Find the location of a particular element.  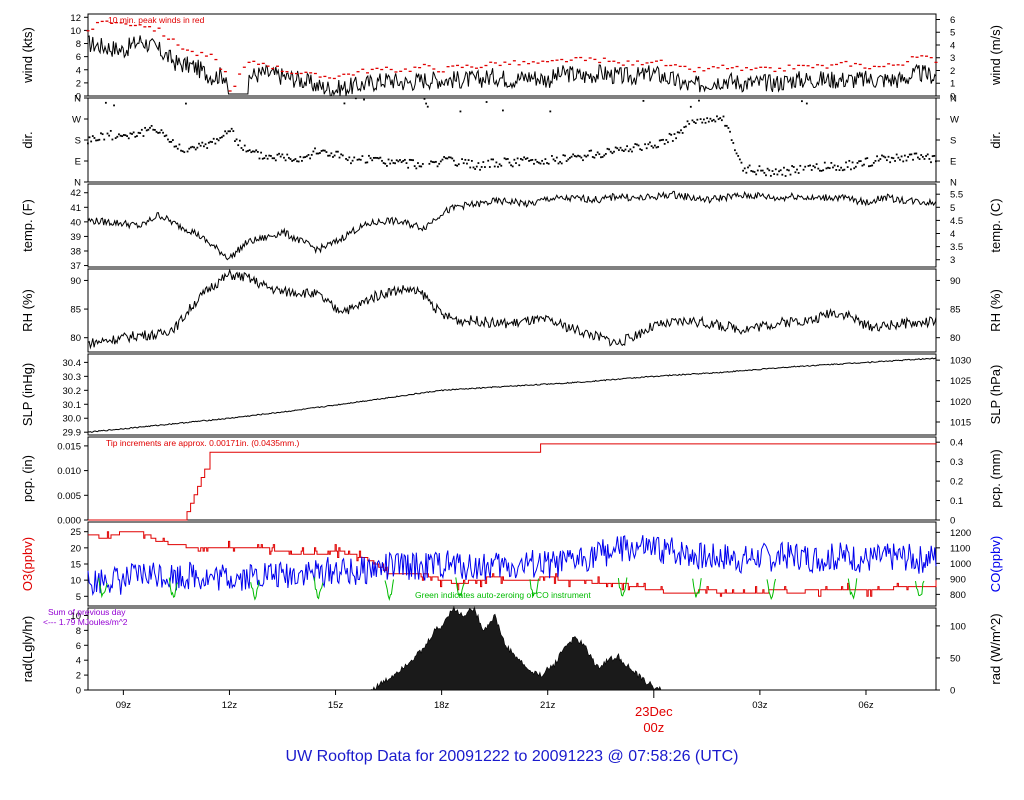

wind-ylabel-right: wind (m/s) is located at coordinates (995, 55).